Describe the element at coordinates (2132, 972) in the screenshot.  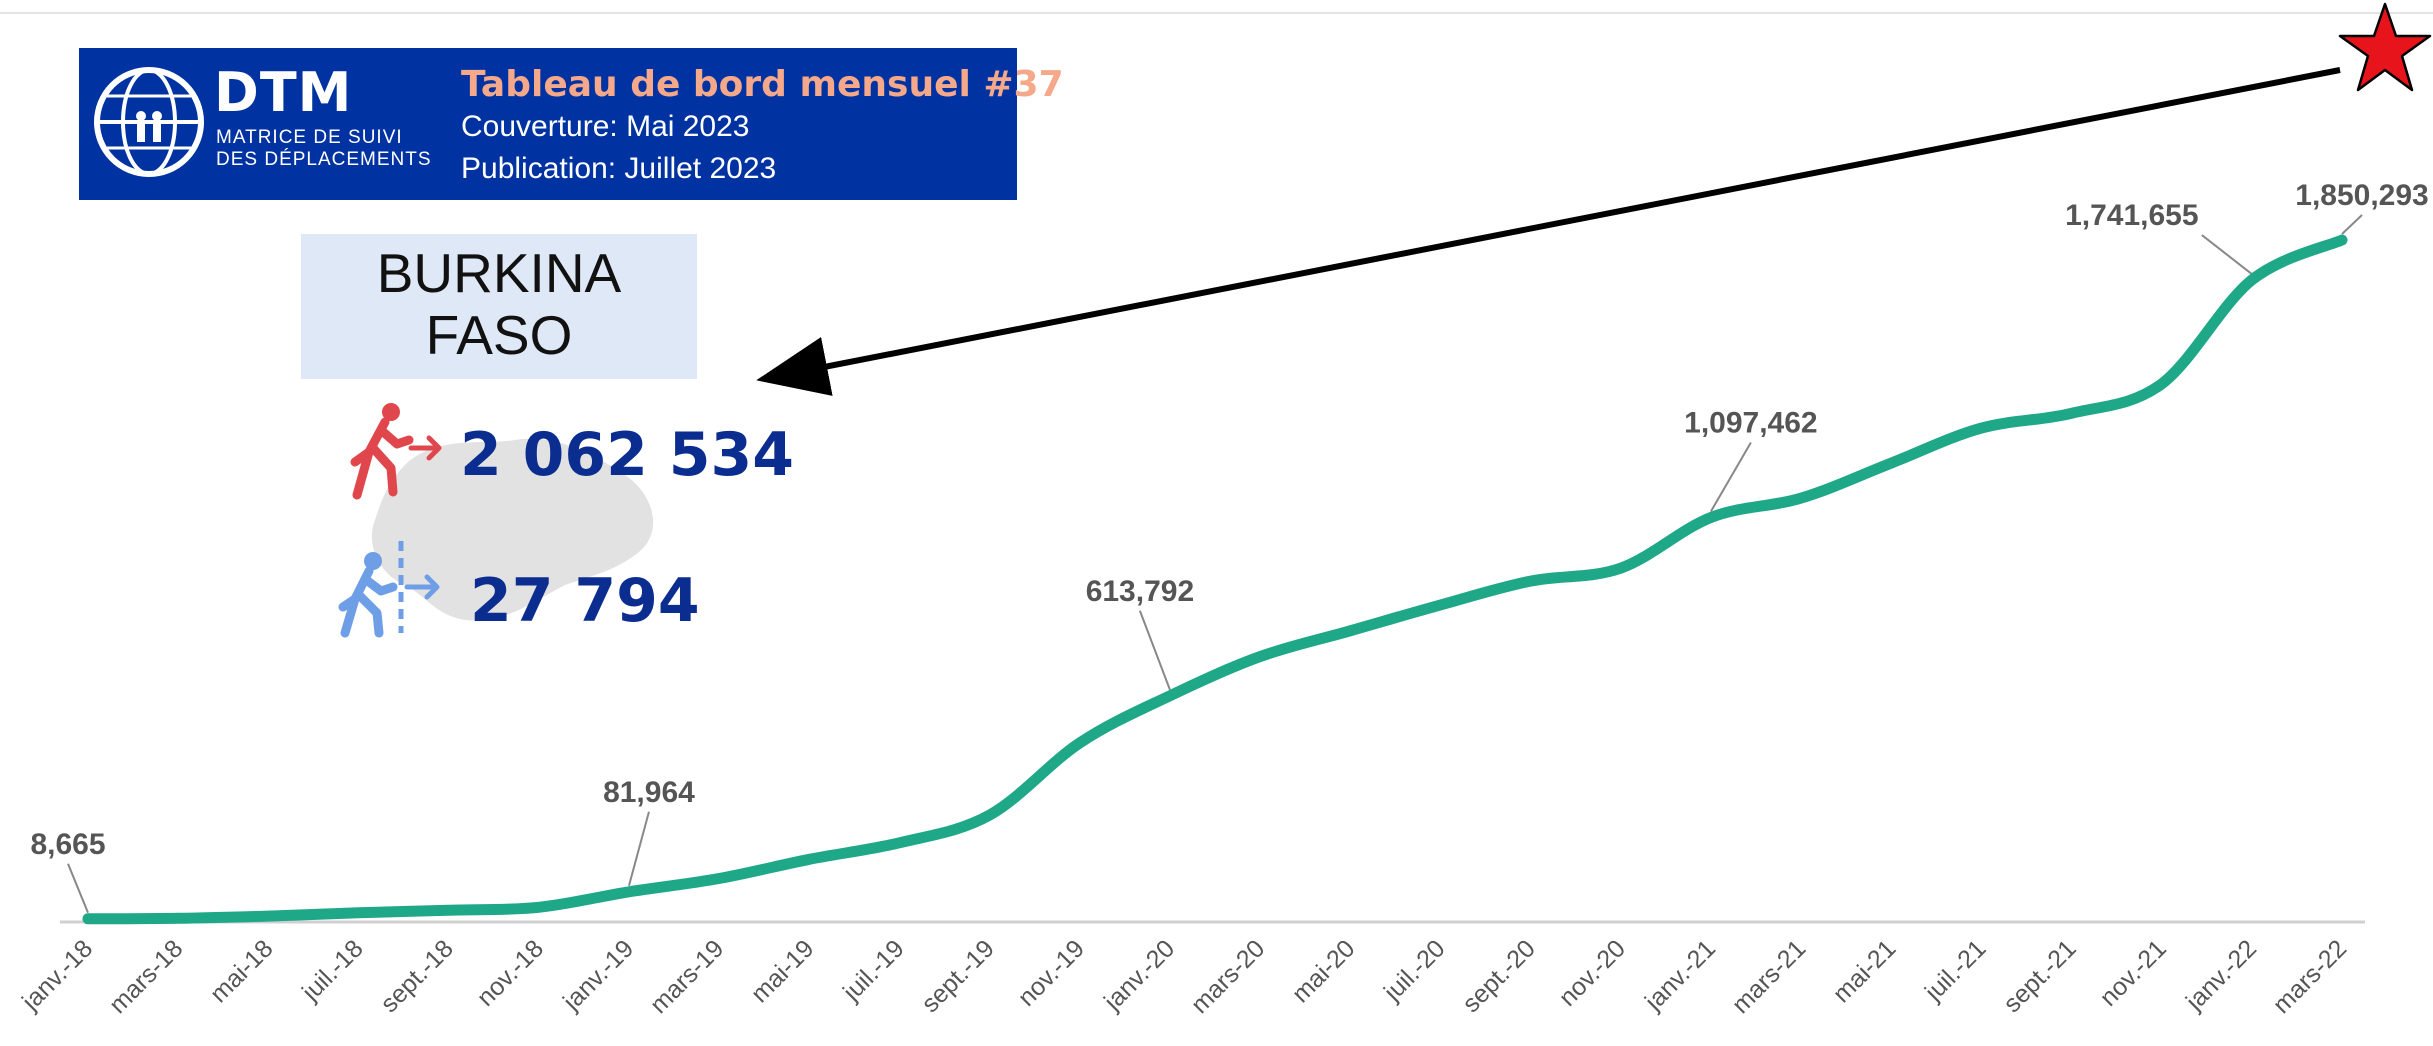
I see `x-tick-label: nov.-21` at that location.